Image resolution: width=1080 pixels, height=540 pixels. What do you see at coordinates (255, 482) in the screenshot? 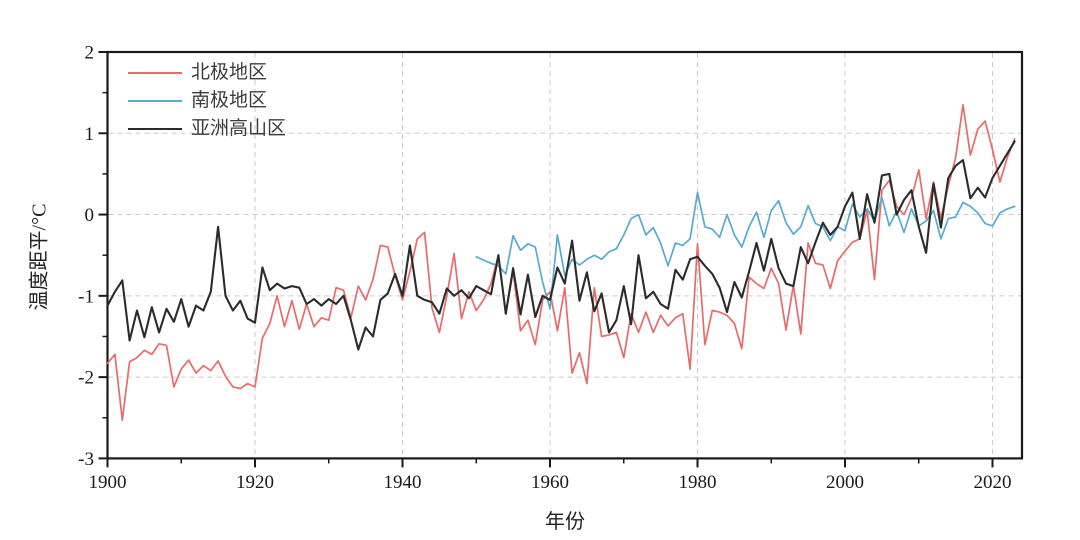
I see `x-tick-label-1920: 1920` at bounding box center [255, 482].